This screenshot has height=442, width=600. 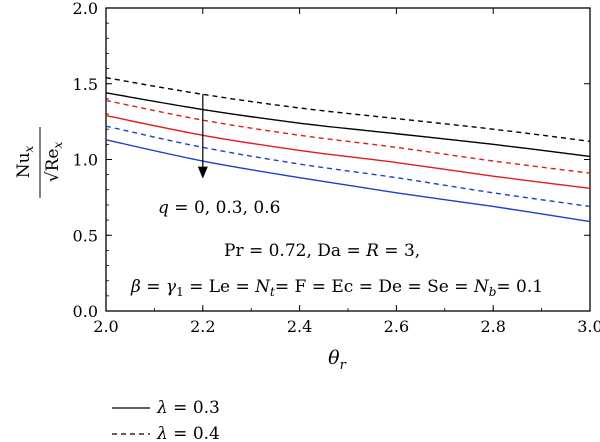 I want to click on x-tick-label: 3.0, so click(x=588, y=326).